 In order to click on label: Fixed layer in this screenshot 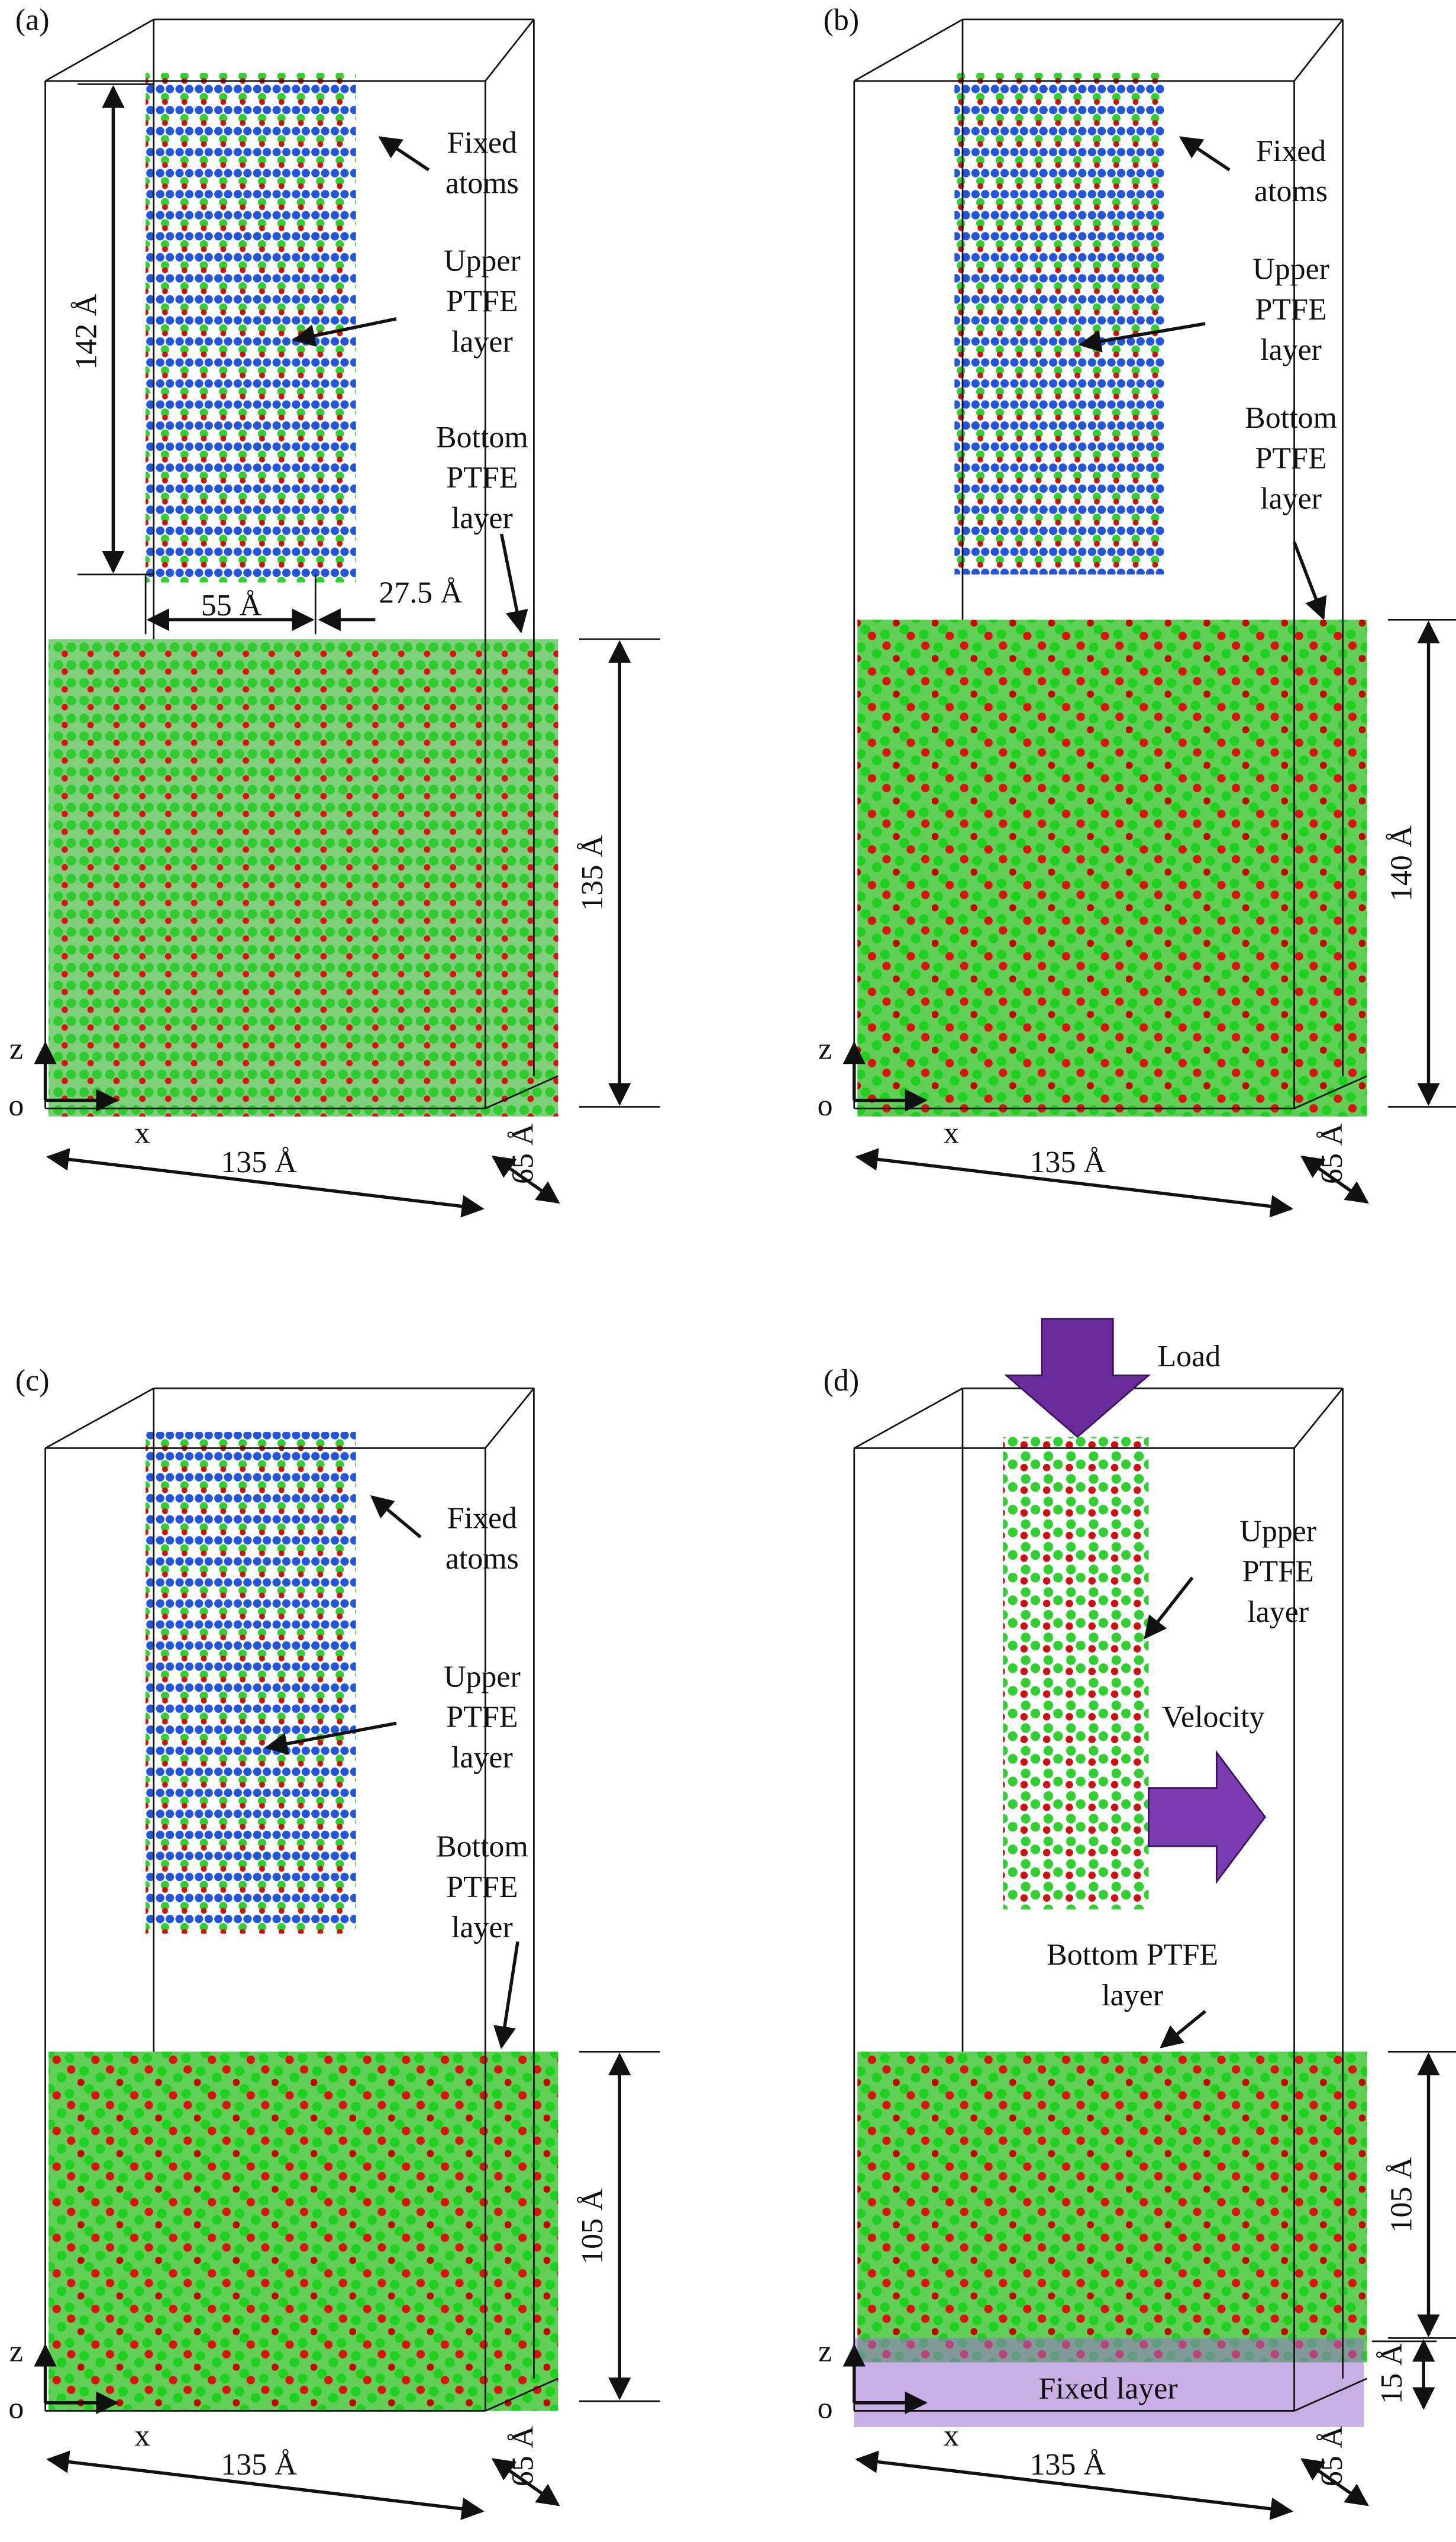, I will do `click(1108, 2389)`.